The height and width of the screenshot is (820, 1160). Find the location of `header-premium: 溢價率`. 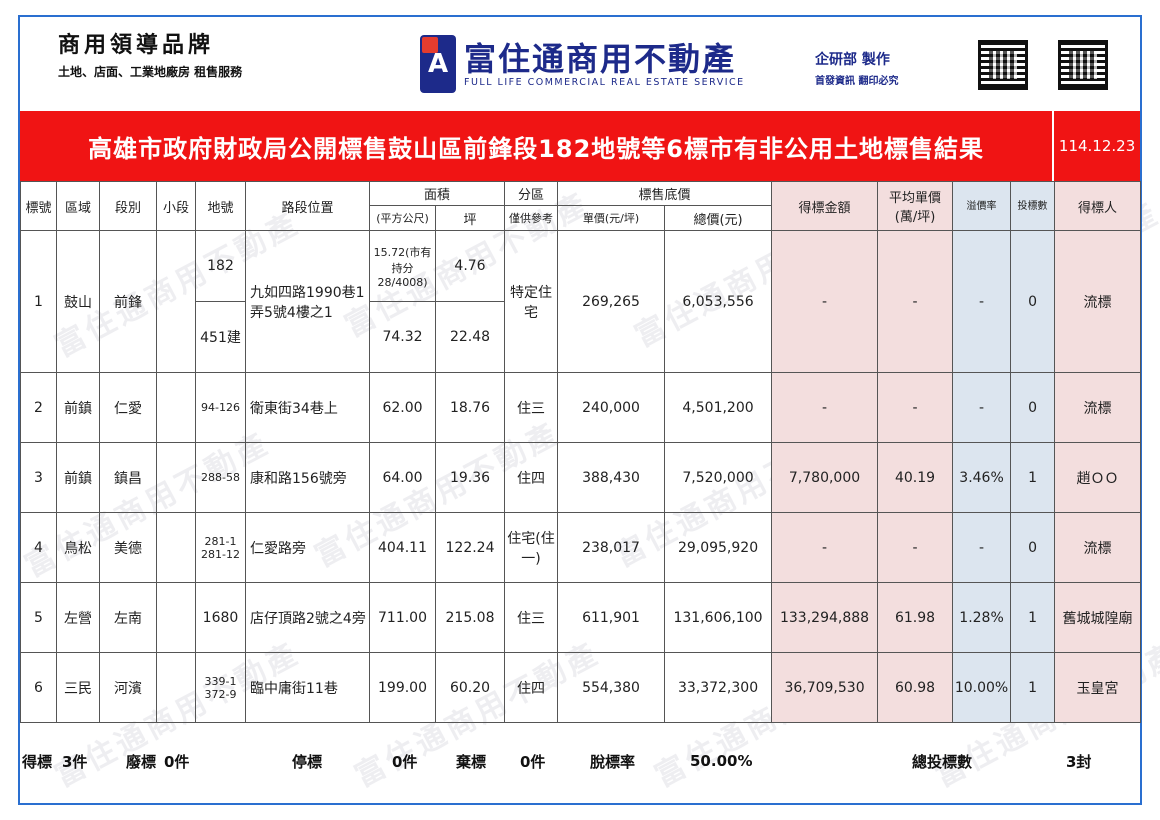

header-premium: 溢價率 is located at coordinates (982, 206).